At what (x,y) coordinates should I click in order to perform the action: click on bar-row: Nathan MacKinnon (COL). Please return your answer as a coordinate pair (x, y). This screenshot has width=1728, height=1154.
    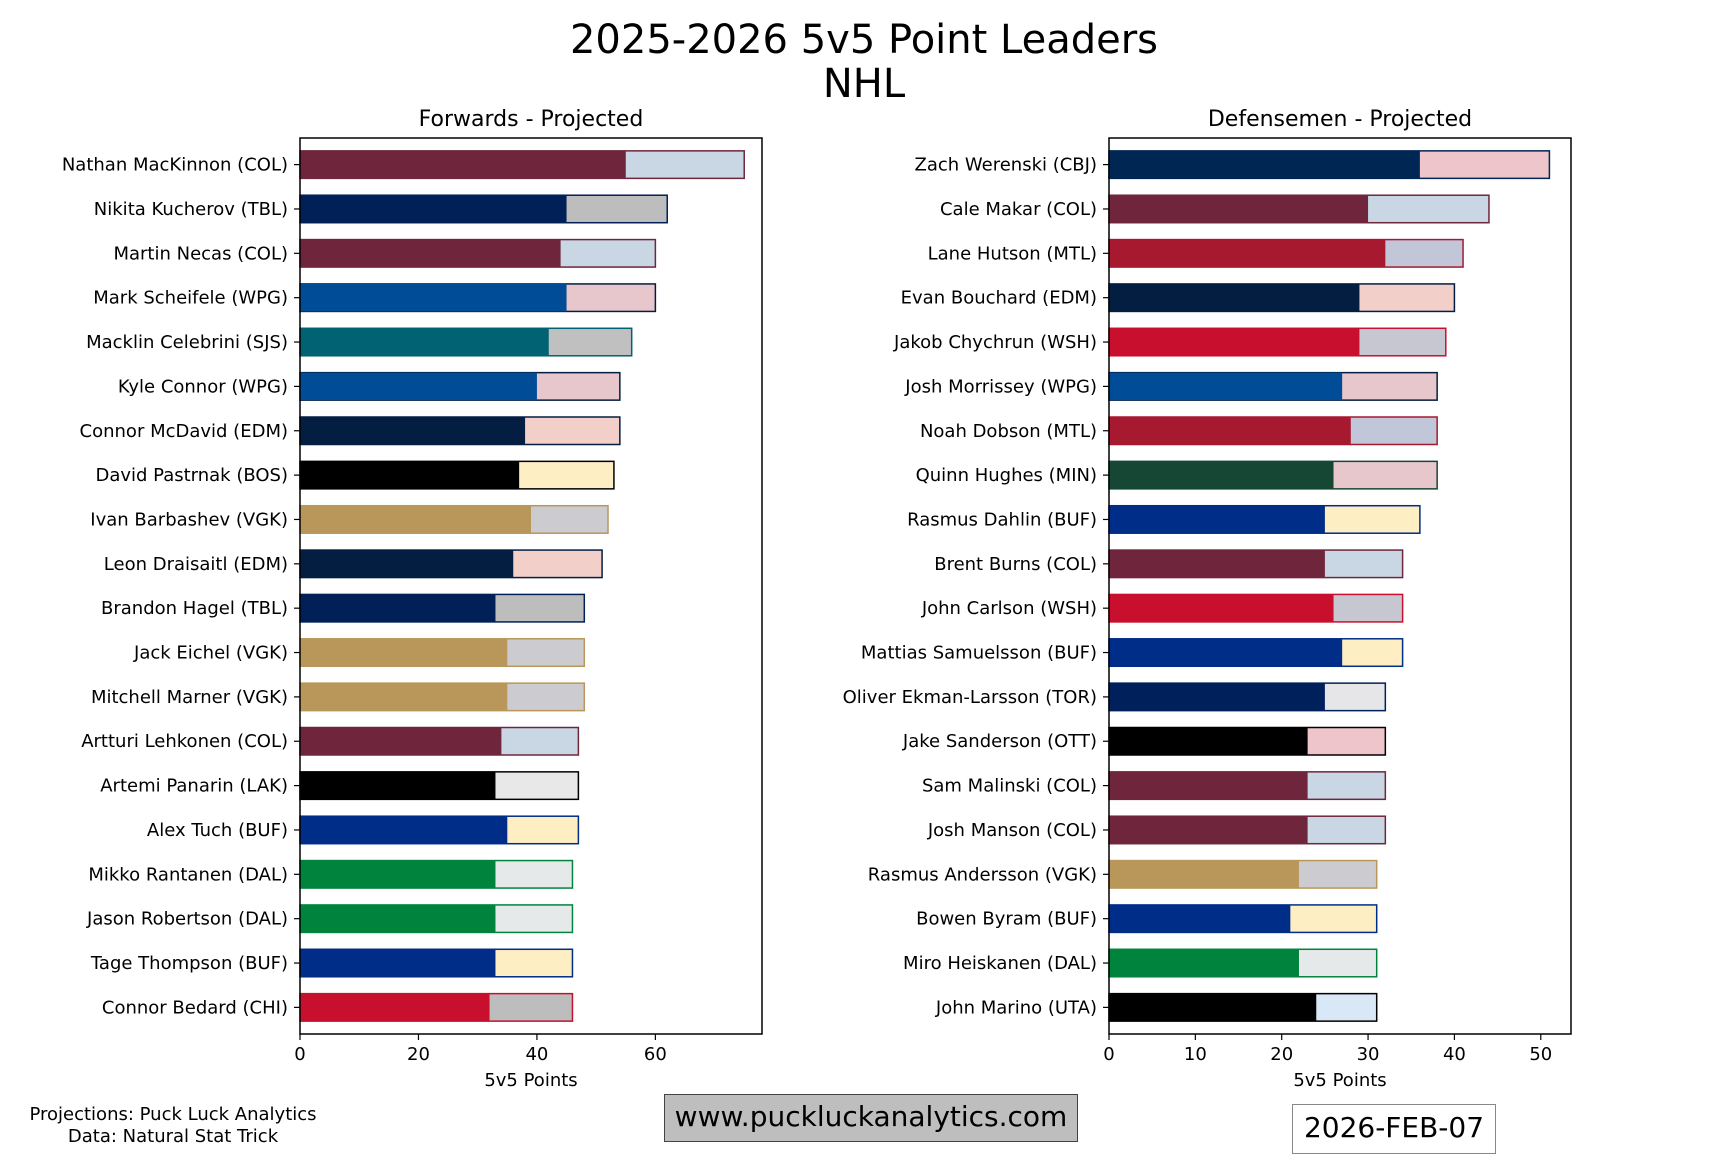
    Looking at the image, I should click on (403, 165).